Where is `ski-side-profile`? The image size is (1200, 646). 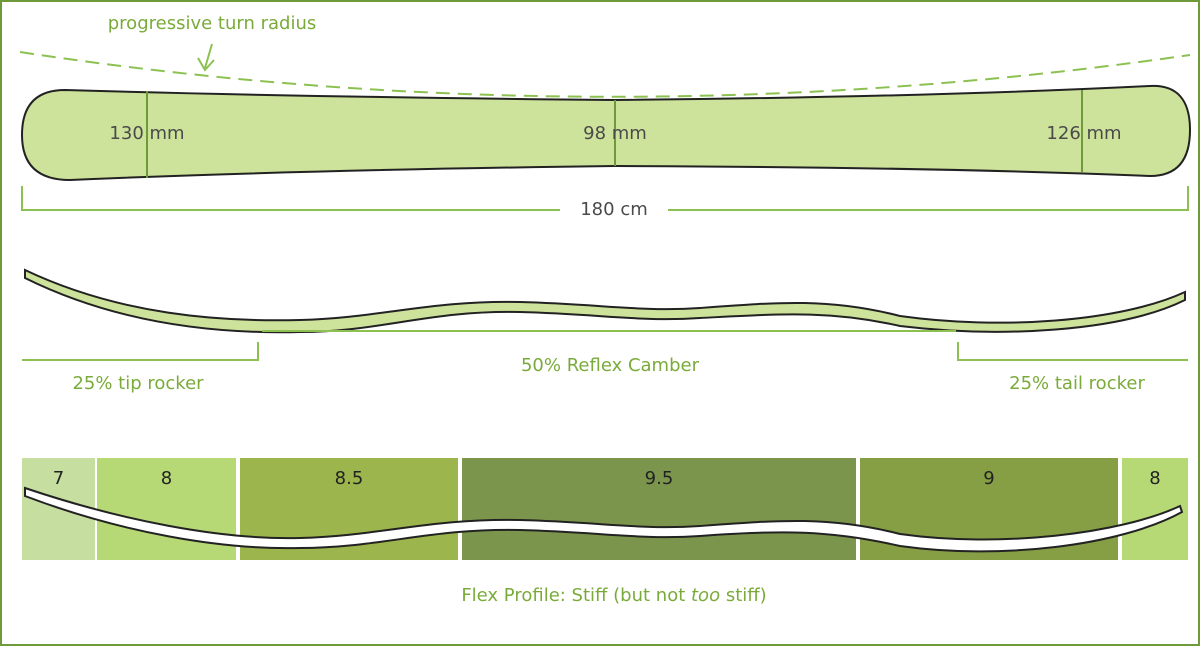 ski-side-profile is located at coordinates (605, 301).